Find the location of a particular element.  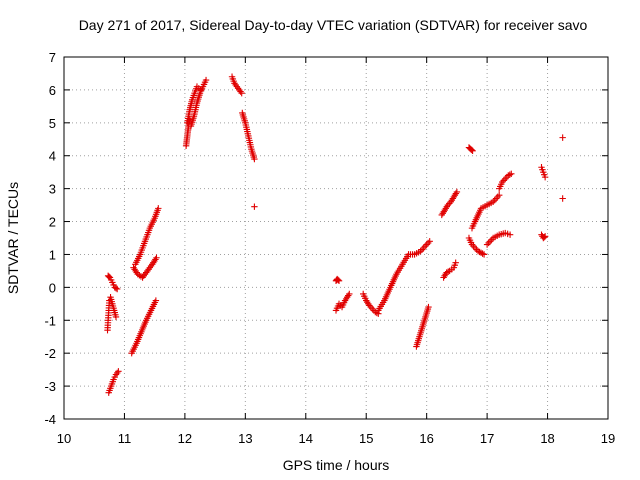

x-tick-label: 12 is located at coordinates (185, 438).